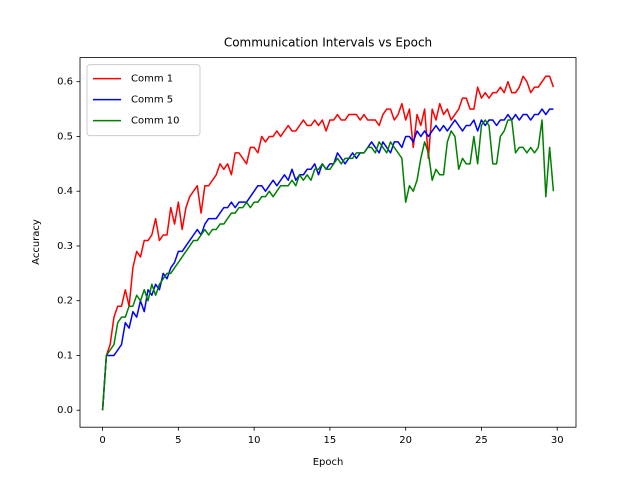 The width and height of the screenshot is (640, 480). Describe the element at coordinates (65, 191) in the screenshot. I see `y-tick-label: 0.4` at that location.